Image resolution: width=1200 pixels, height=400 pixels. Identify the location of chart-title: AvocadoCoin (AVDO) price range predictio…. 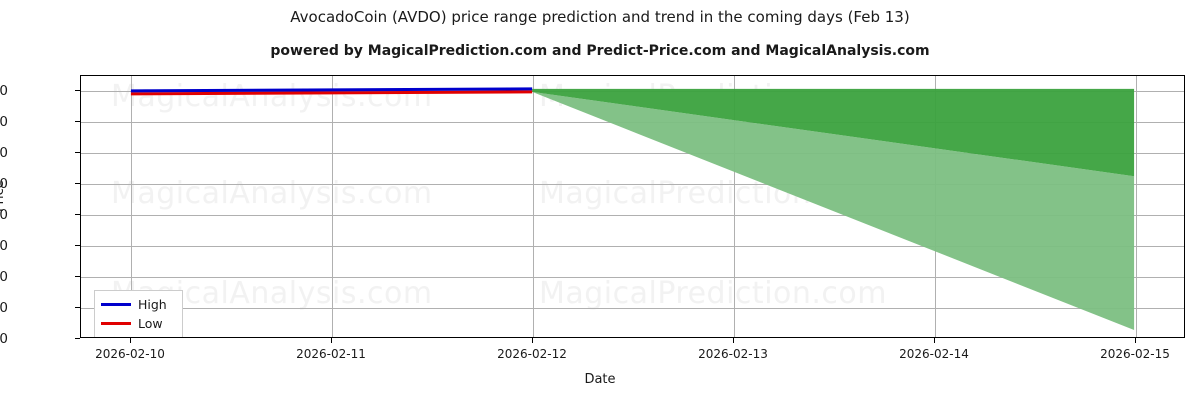
(600, 17).